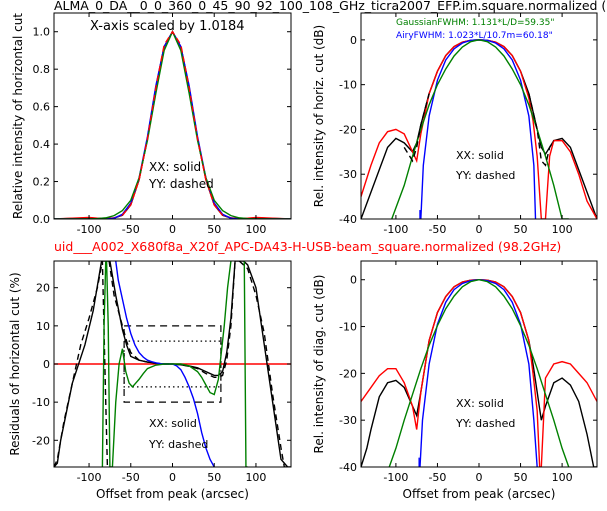 The width and height of the screenshot is (607, 511). What do you see at coordinates (42, 182) in the screenshot?
I see `y-tick-label: 0.2` at bounding box center [42, 182].